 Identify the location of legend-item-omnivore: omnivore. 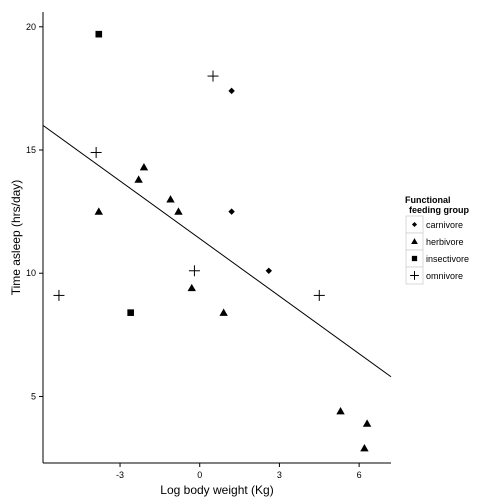
(434, 275).